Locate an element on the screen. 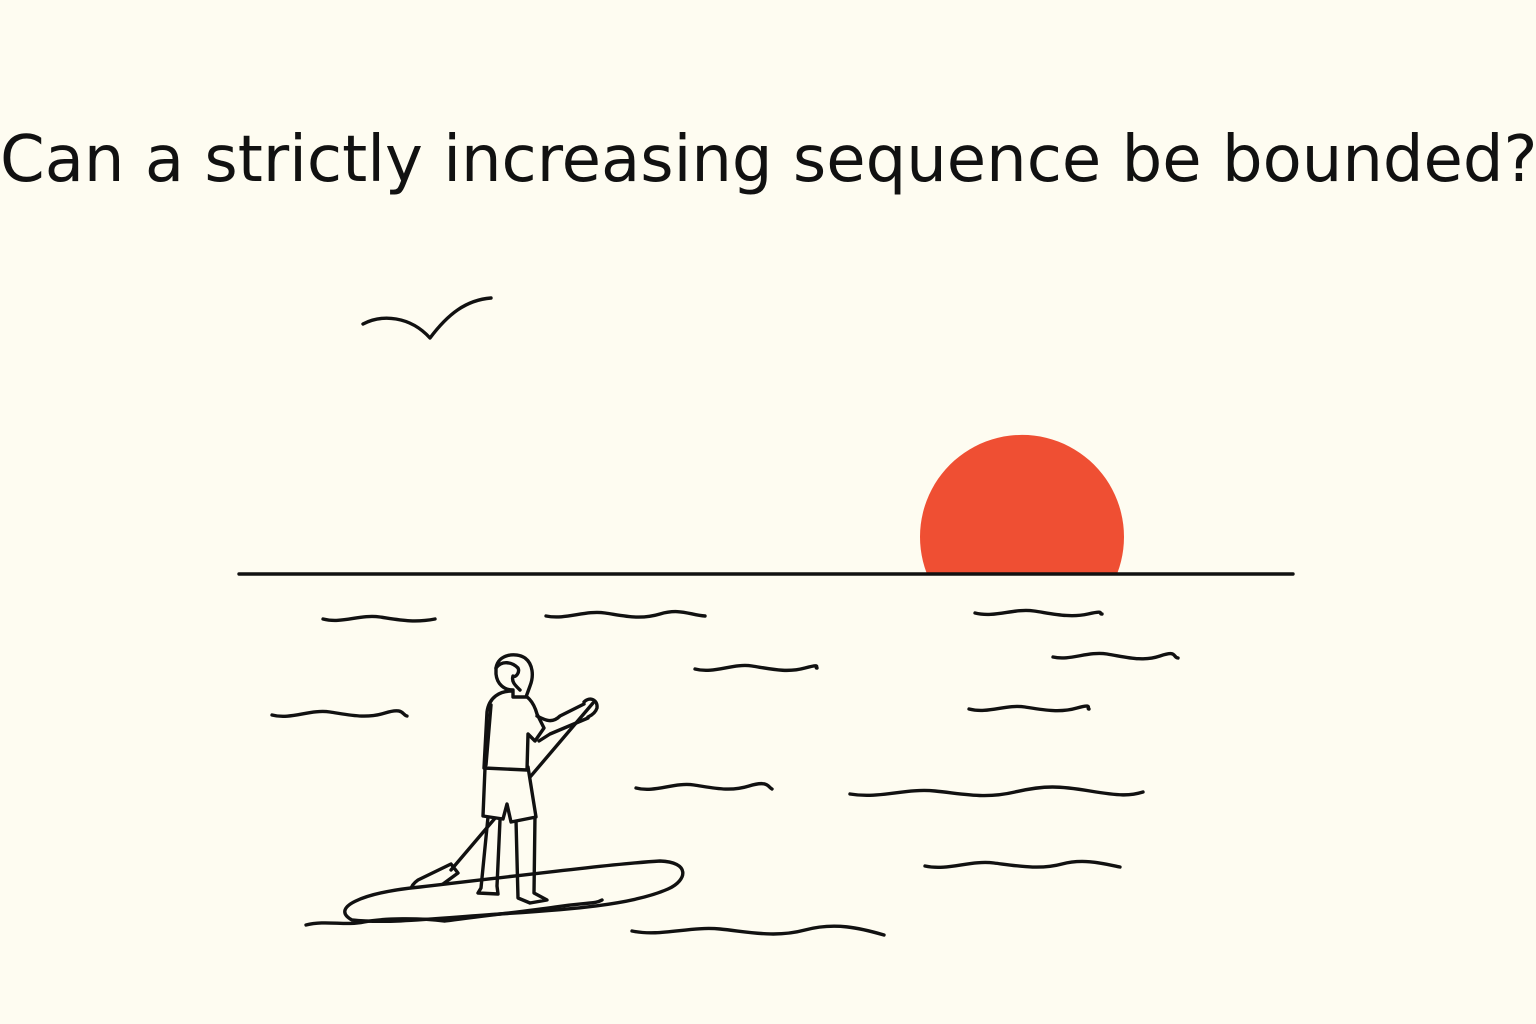  person-hand is located at coordinates (590, 708).